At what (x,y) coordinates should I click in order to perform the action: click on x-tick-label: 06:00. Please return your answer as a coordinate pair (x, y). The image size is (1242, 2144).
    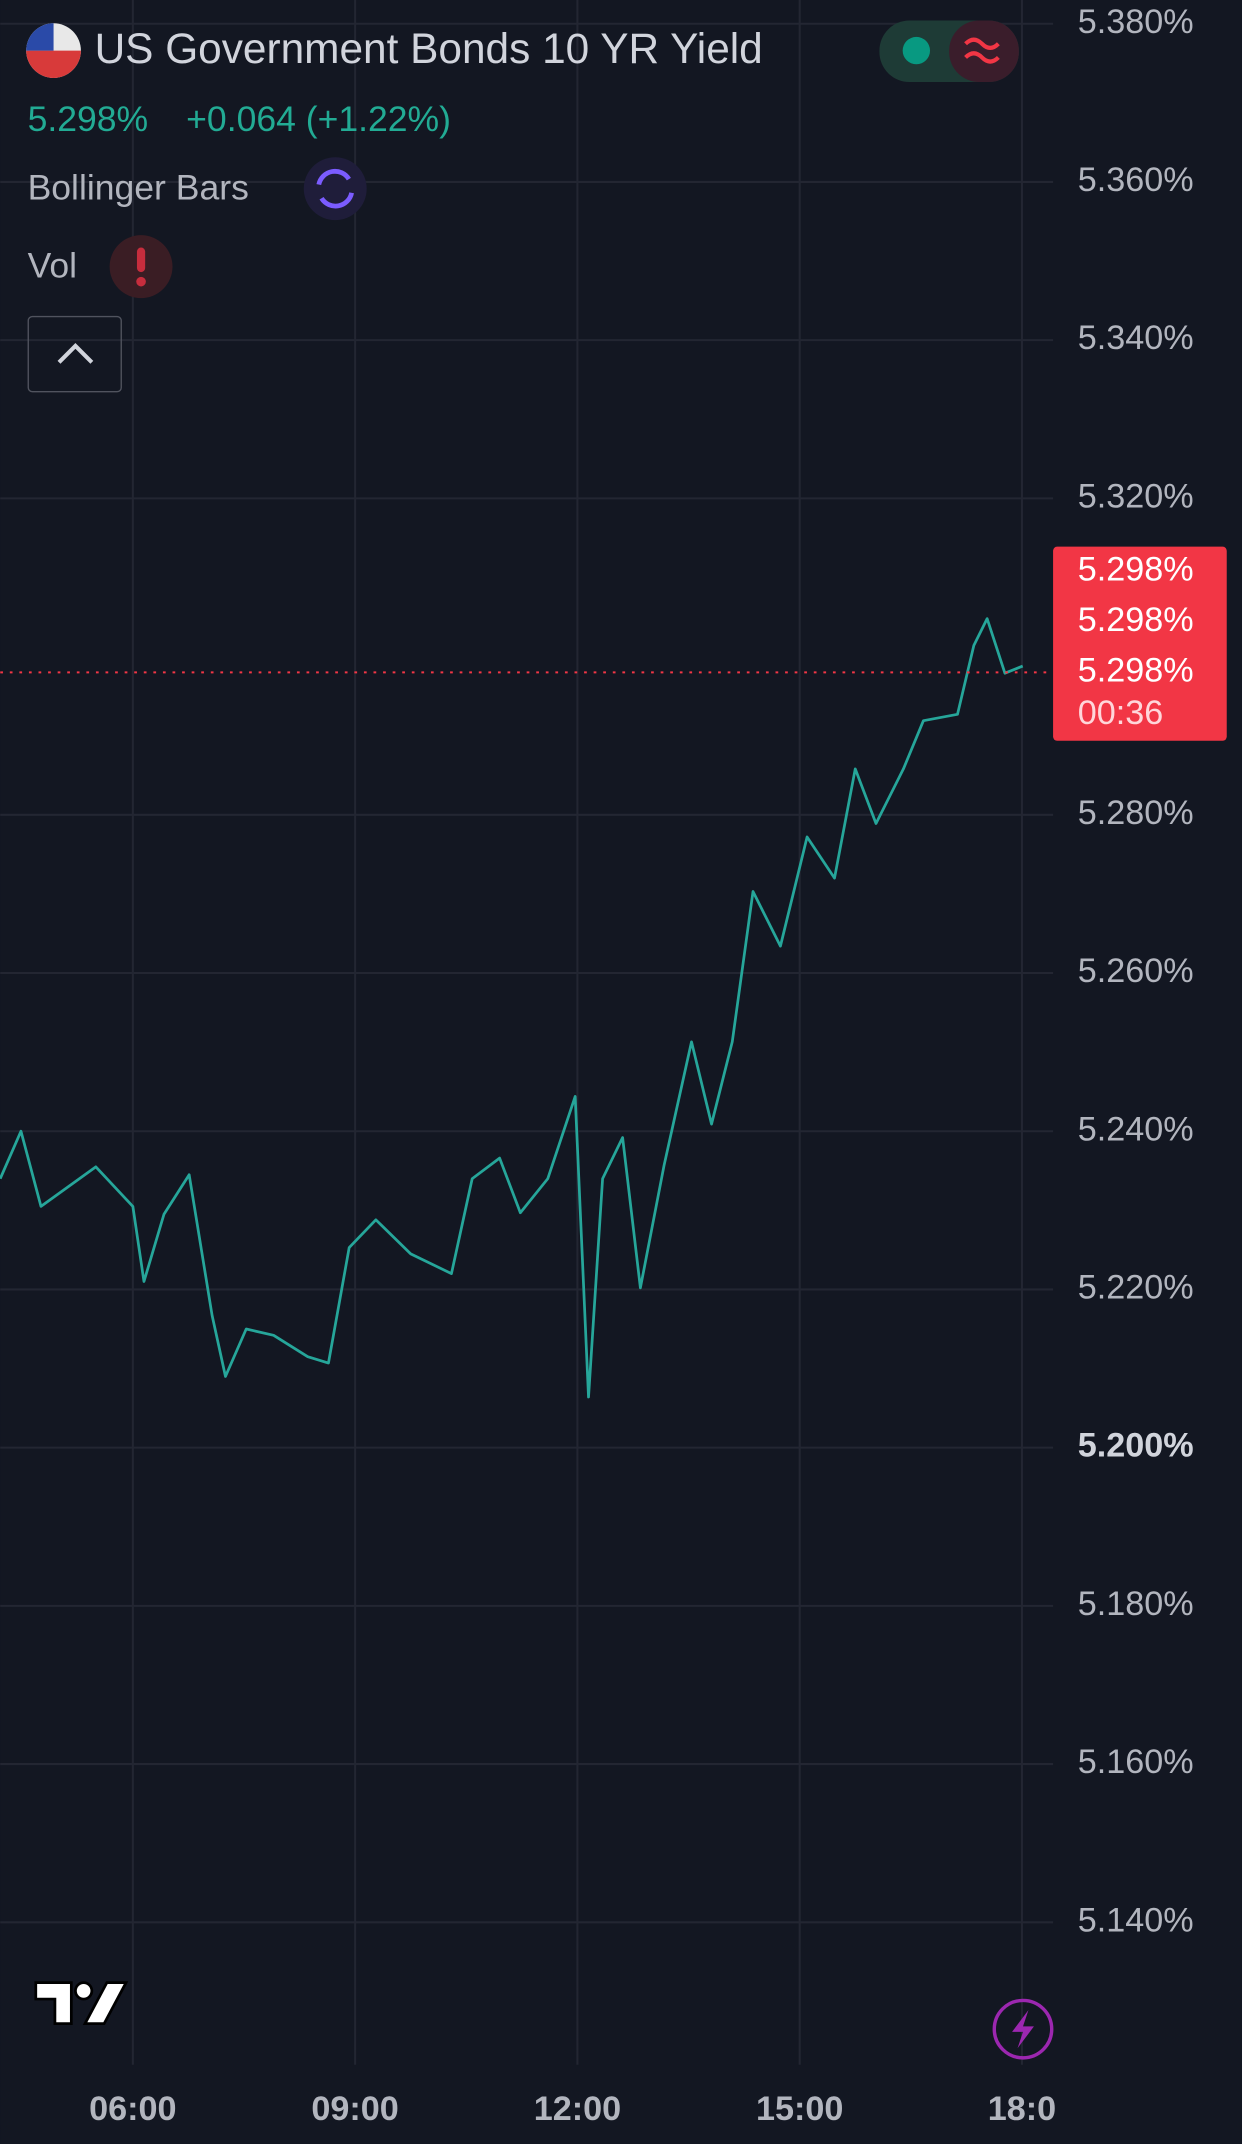
    Looking at the image, I should click on (132, 2109).